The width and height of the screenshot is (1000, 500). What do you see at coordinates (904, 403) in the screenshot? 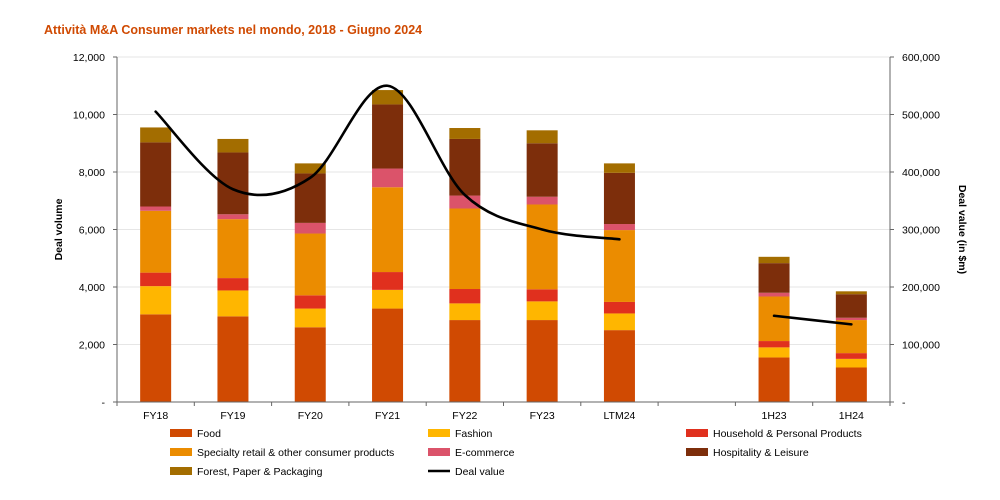
I see `y2-tick-label: -` at bounding box center [904, 403].